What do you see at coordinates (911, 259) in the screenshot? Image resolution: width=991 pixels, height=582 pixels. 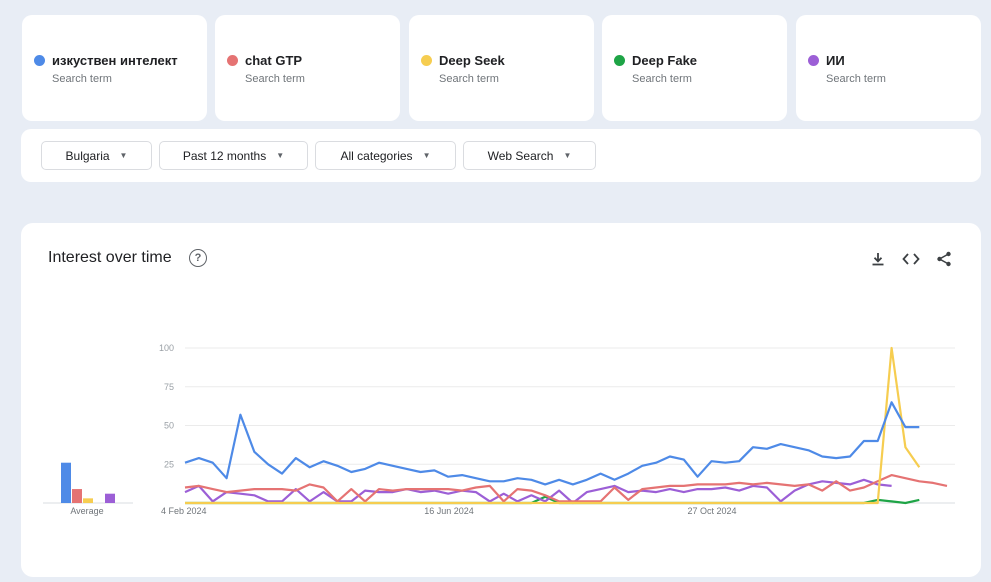 I see `embed-code-icon` at bounding box center [911, 259].